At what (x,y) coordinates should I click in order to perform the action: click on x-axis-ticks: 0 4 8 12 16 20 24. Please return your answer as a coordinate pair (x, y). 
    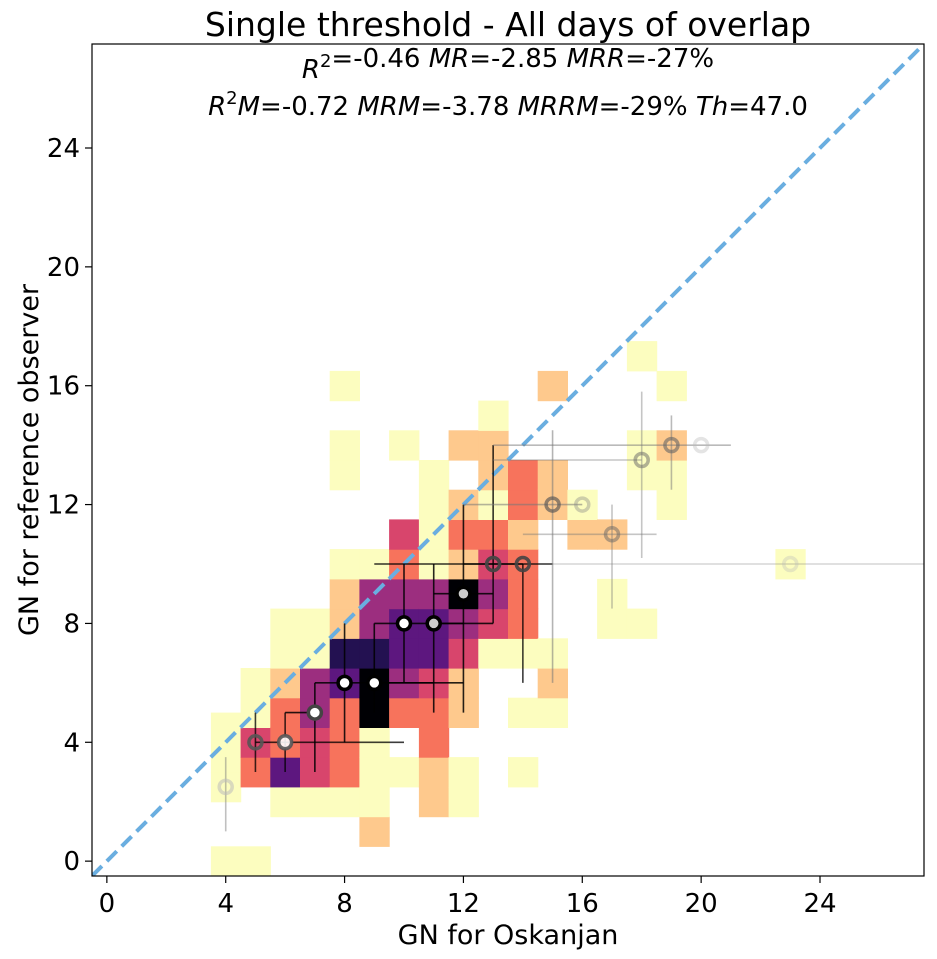
    Looking at the image, I should click on (468, 897).